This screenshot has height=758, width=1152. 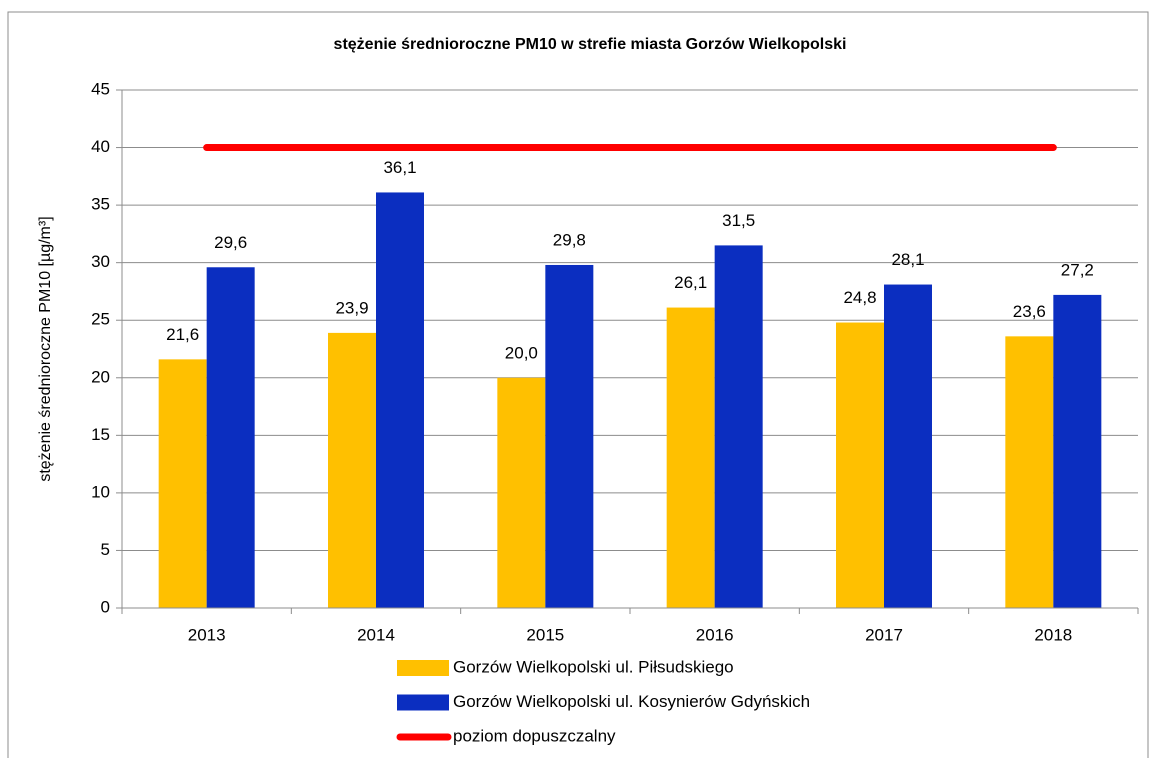 I want to click on y-tick-label: 5, so click(x=105, y=549).